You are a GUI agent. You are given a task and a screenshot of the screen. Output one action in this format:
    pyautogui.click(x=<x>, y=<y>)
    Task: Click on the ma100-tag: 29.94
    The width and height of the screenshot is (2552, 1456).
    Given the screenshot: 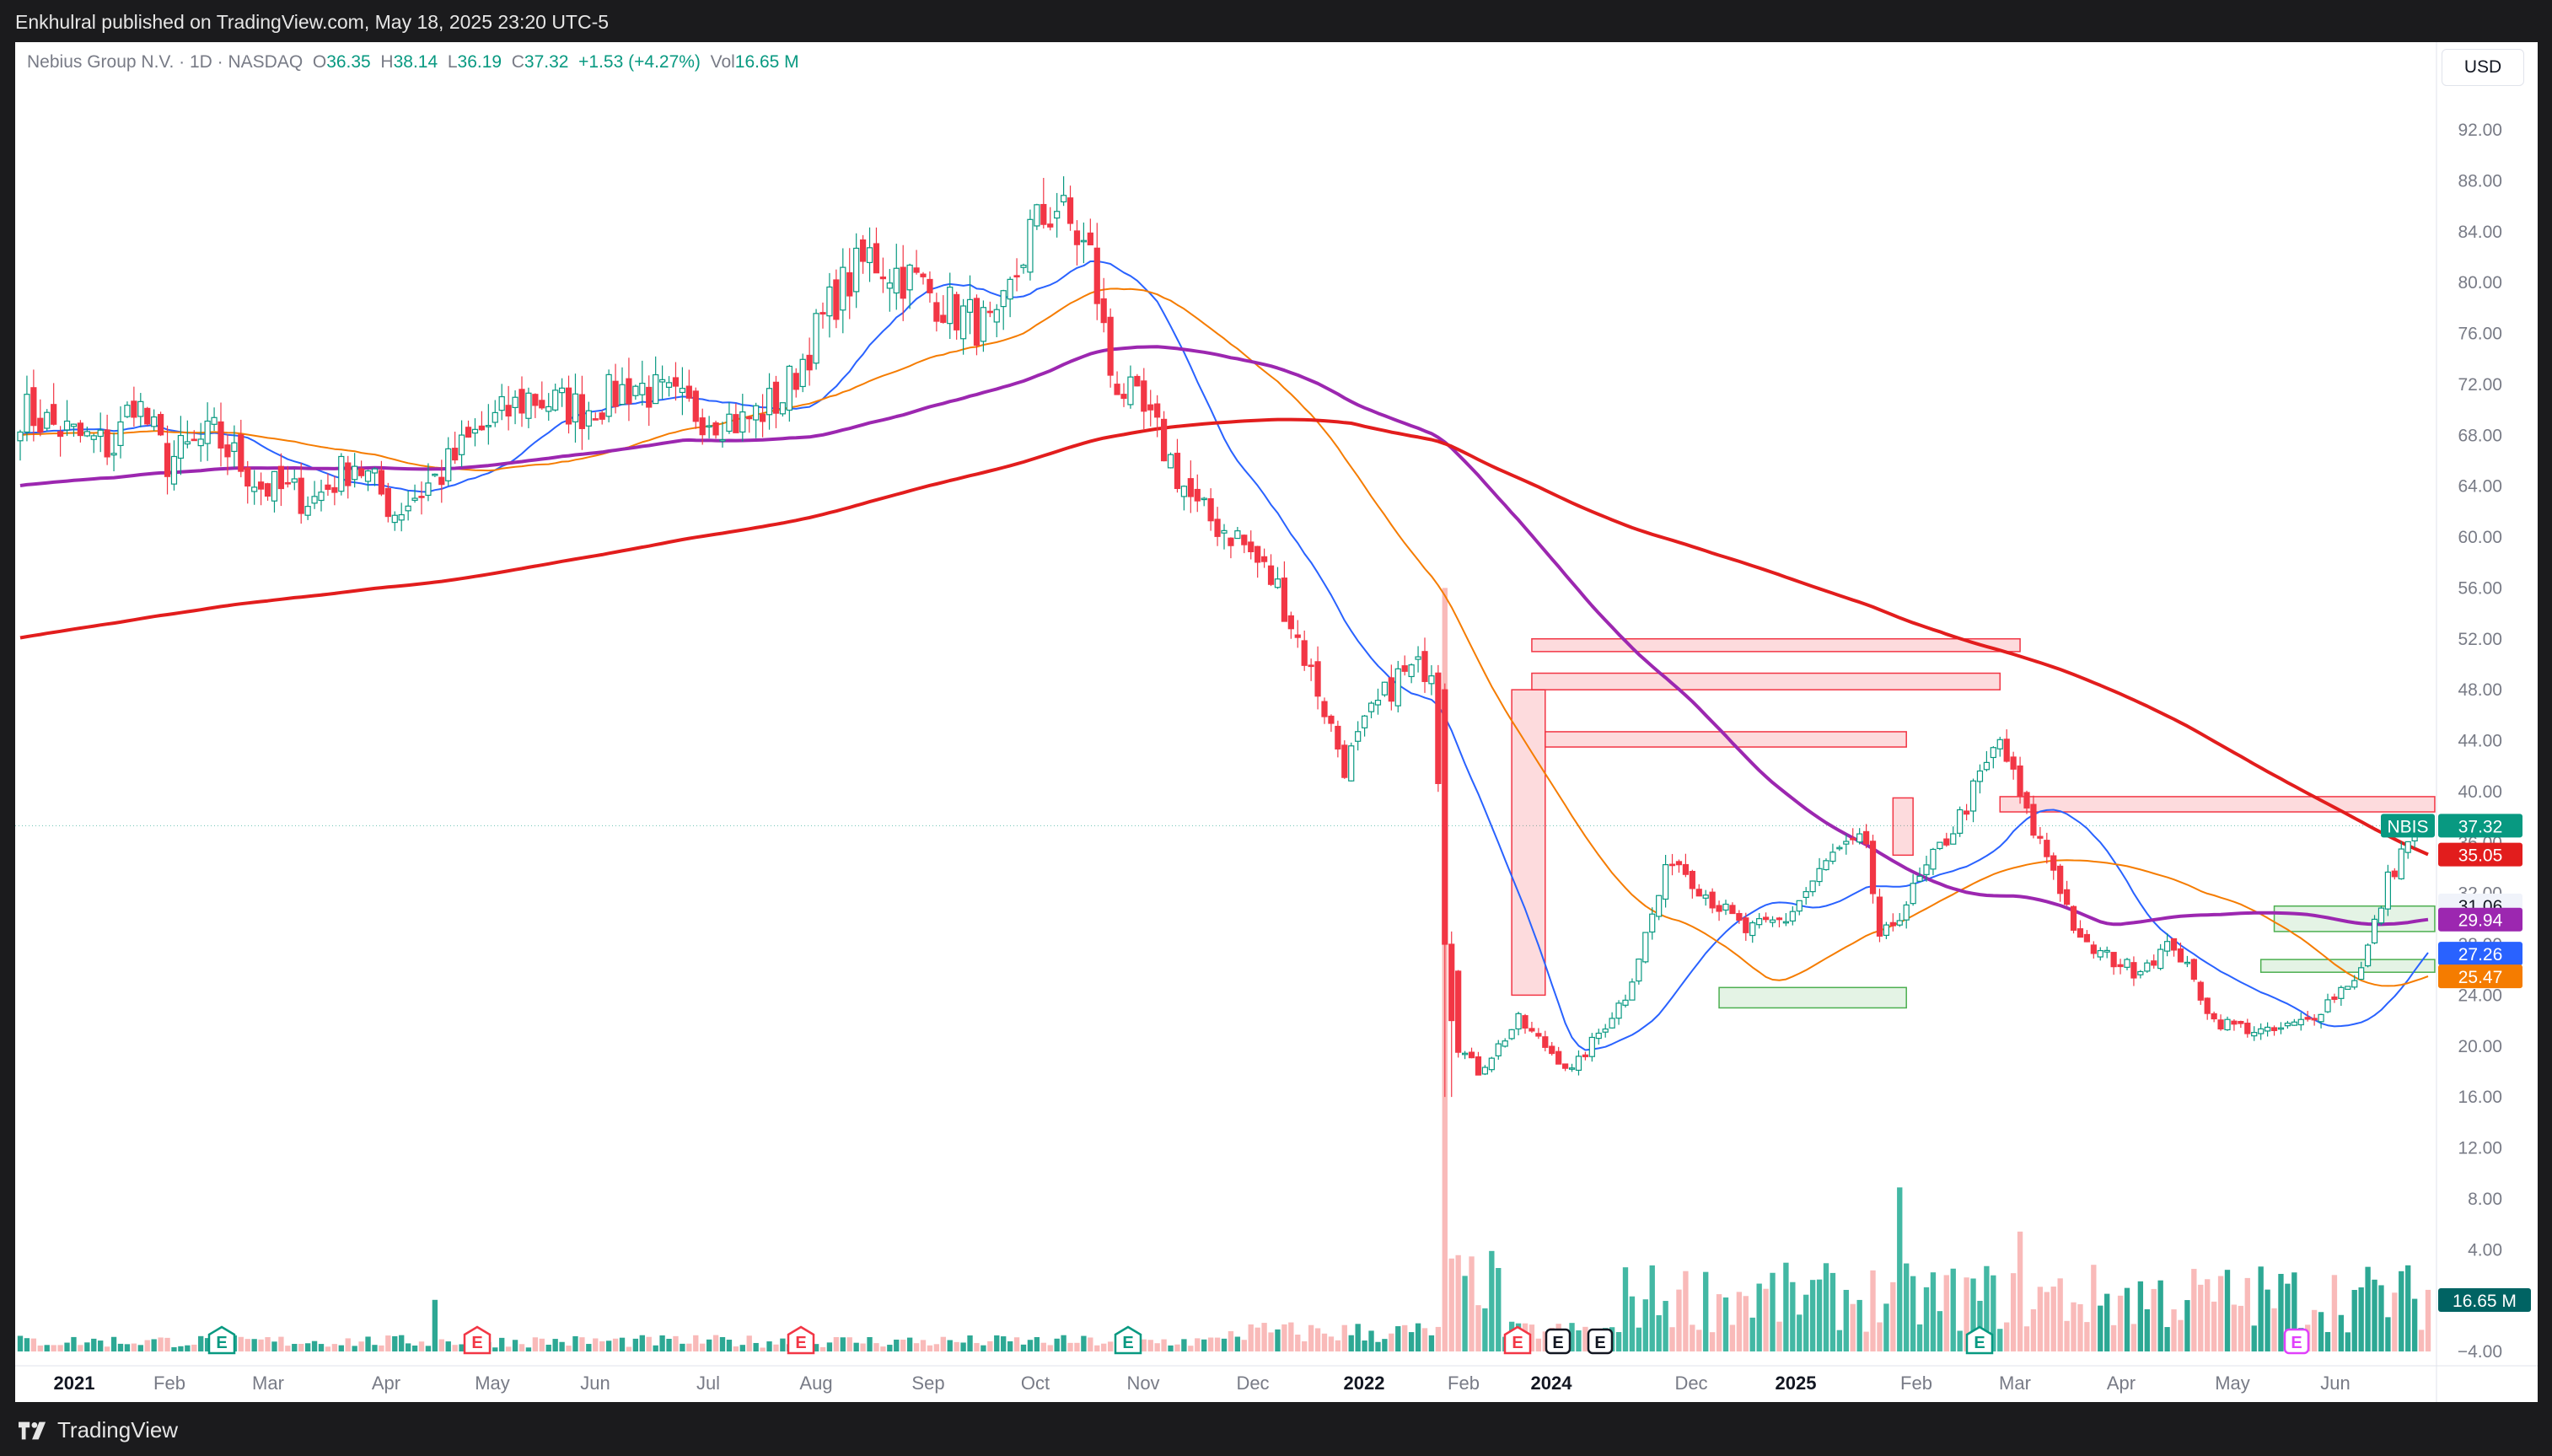 What is the action you would take?
    pyautogui.click(x=2480, y=919)
    